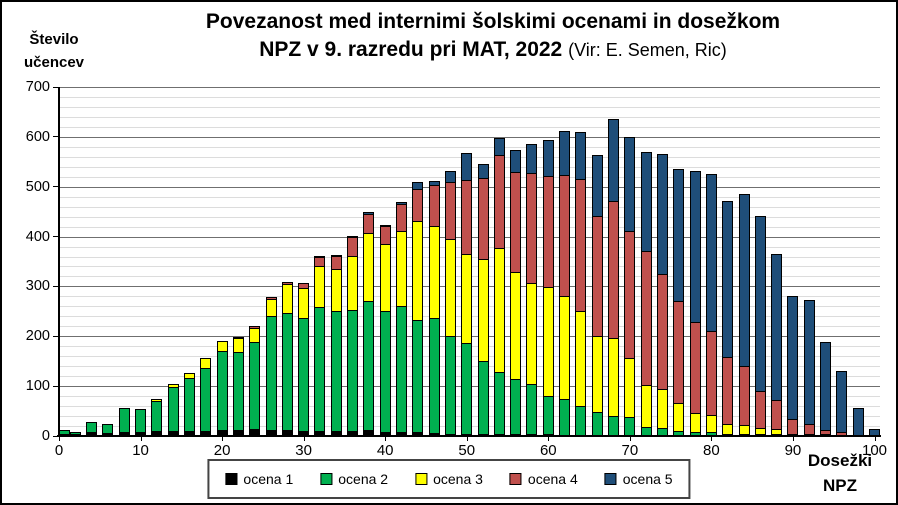  I want to click on legend-item-ocena-1: ocena 1, so click(259, 479).